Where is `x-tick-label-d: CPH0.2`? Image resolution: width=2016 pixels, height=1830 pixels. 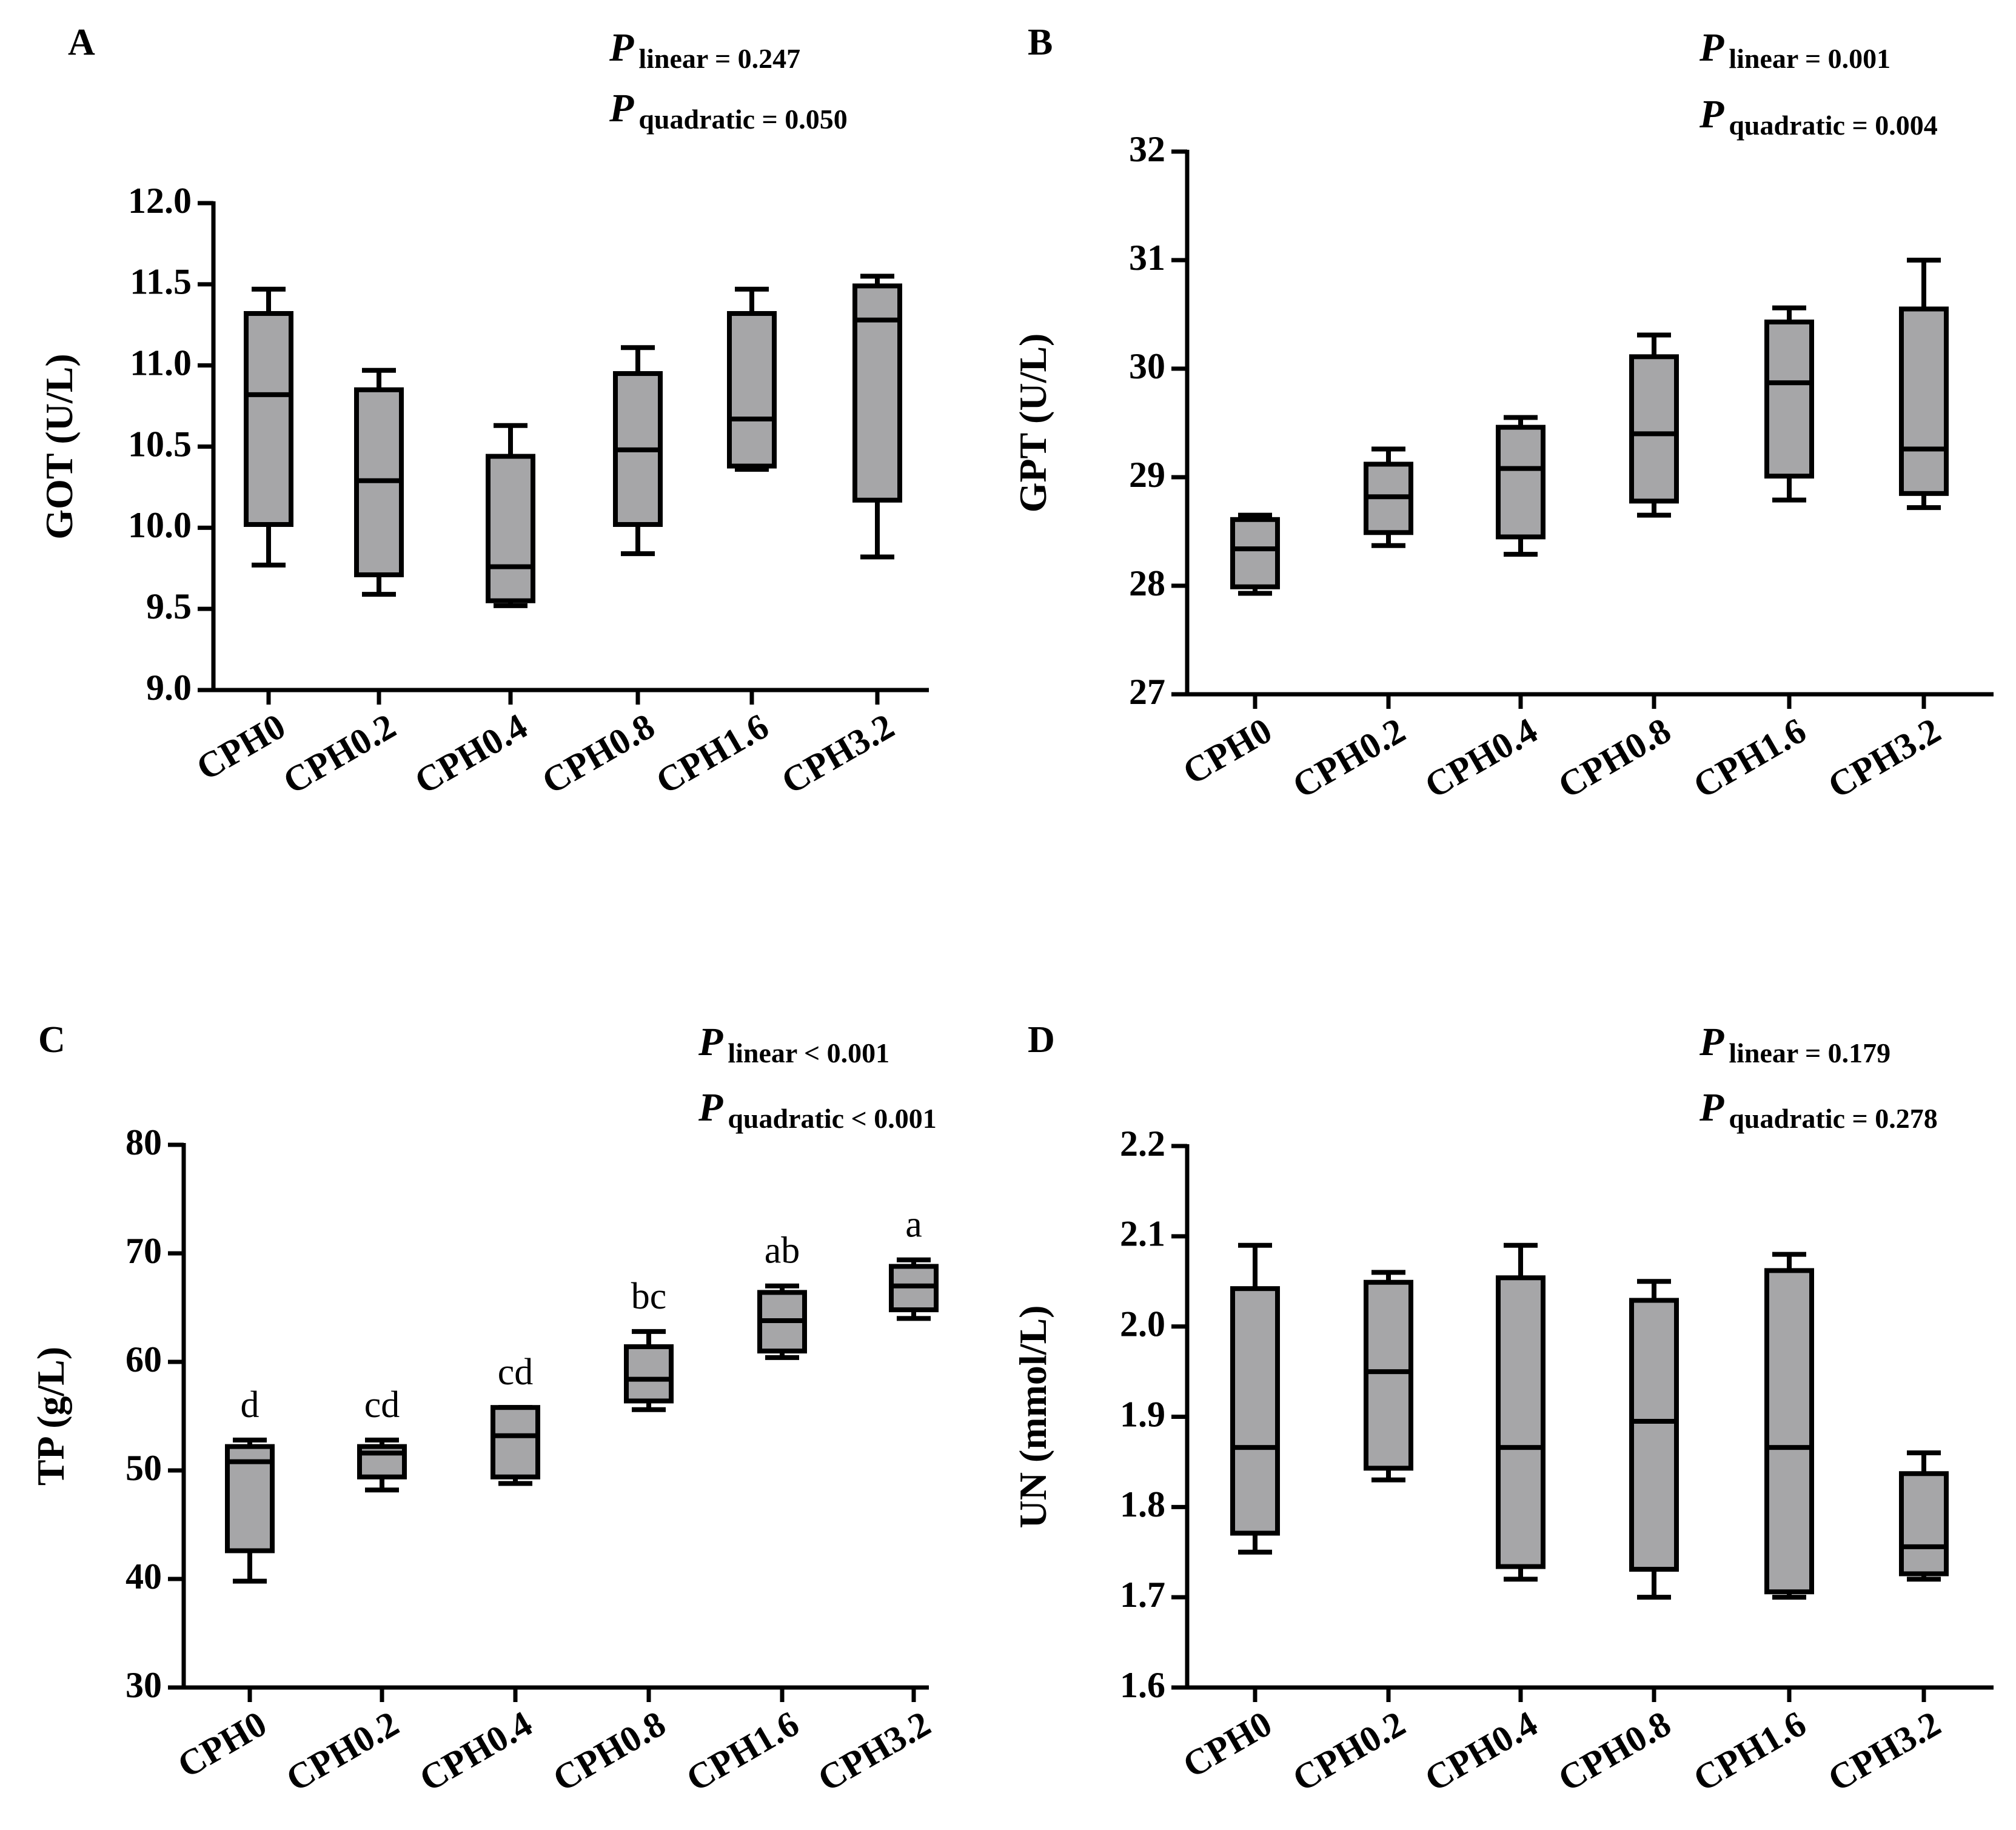 x-tick-label-d: CPH0.2 is located at coordinates (1349, 1751).